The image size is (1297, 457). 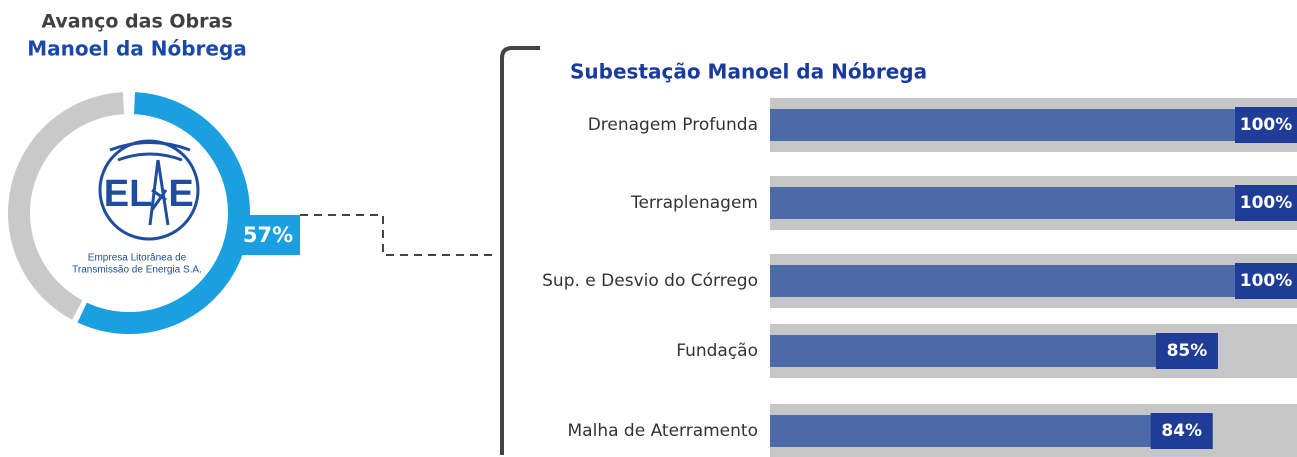 I want to click on donut-label: 57%, so click(x=268, y=235).